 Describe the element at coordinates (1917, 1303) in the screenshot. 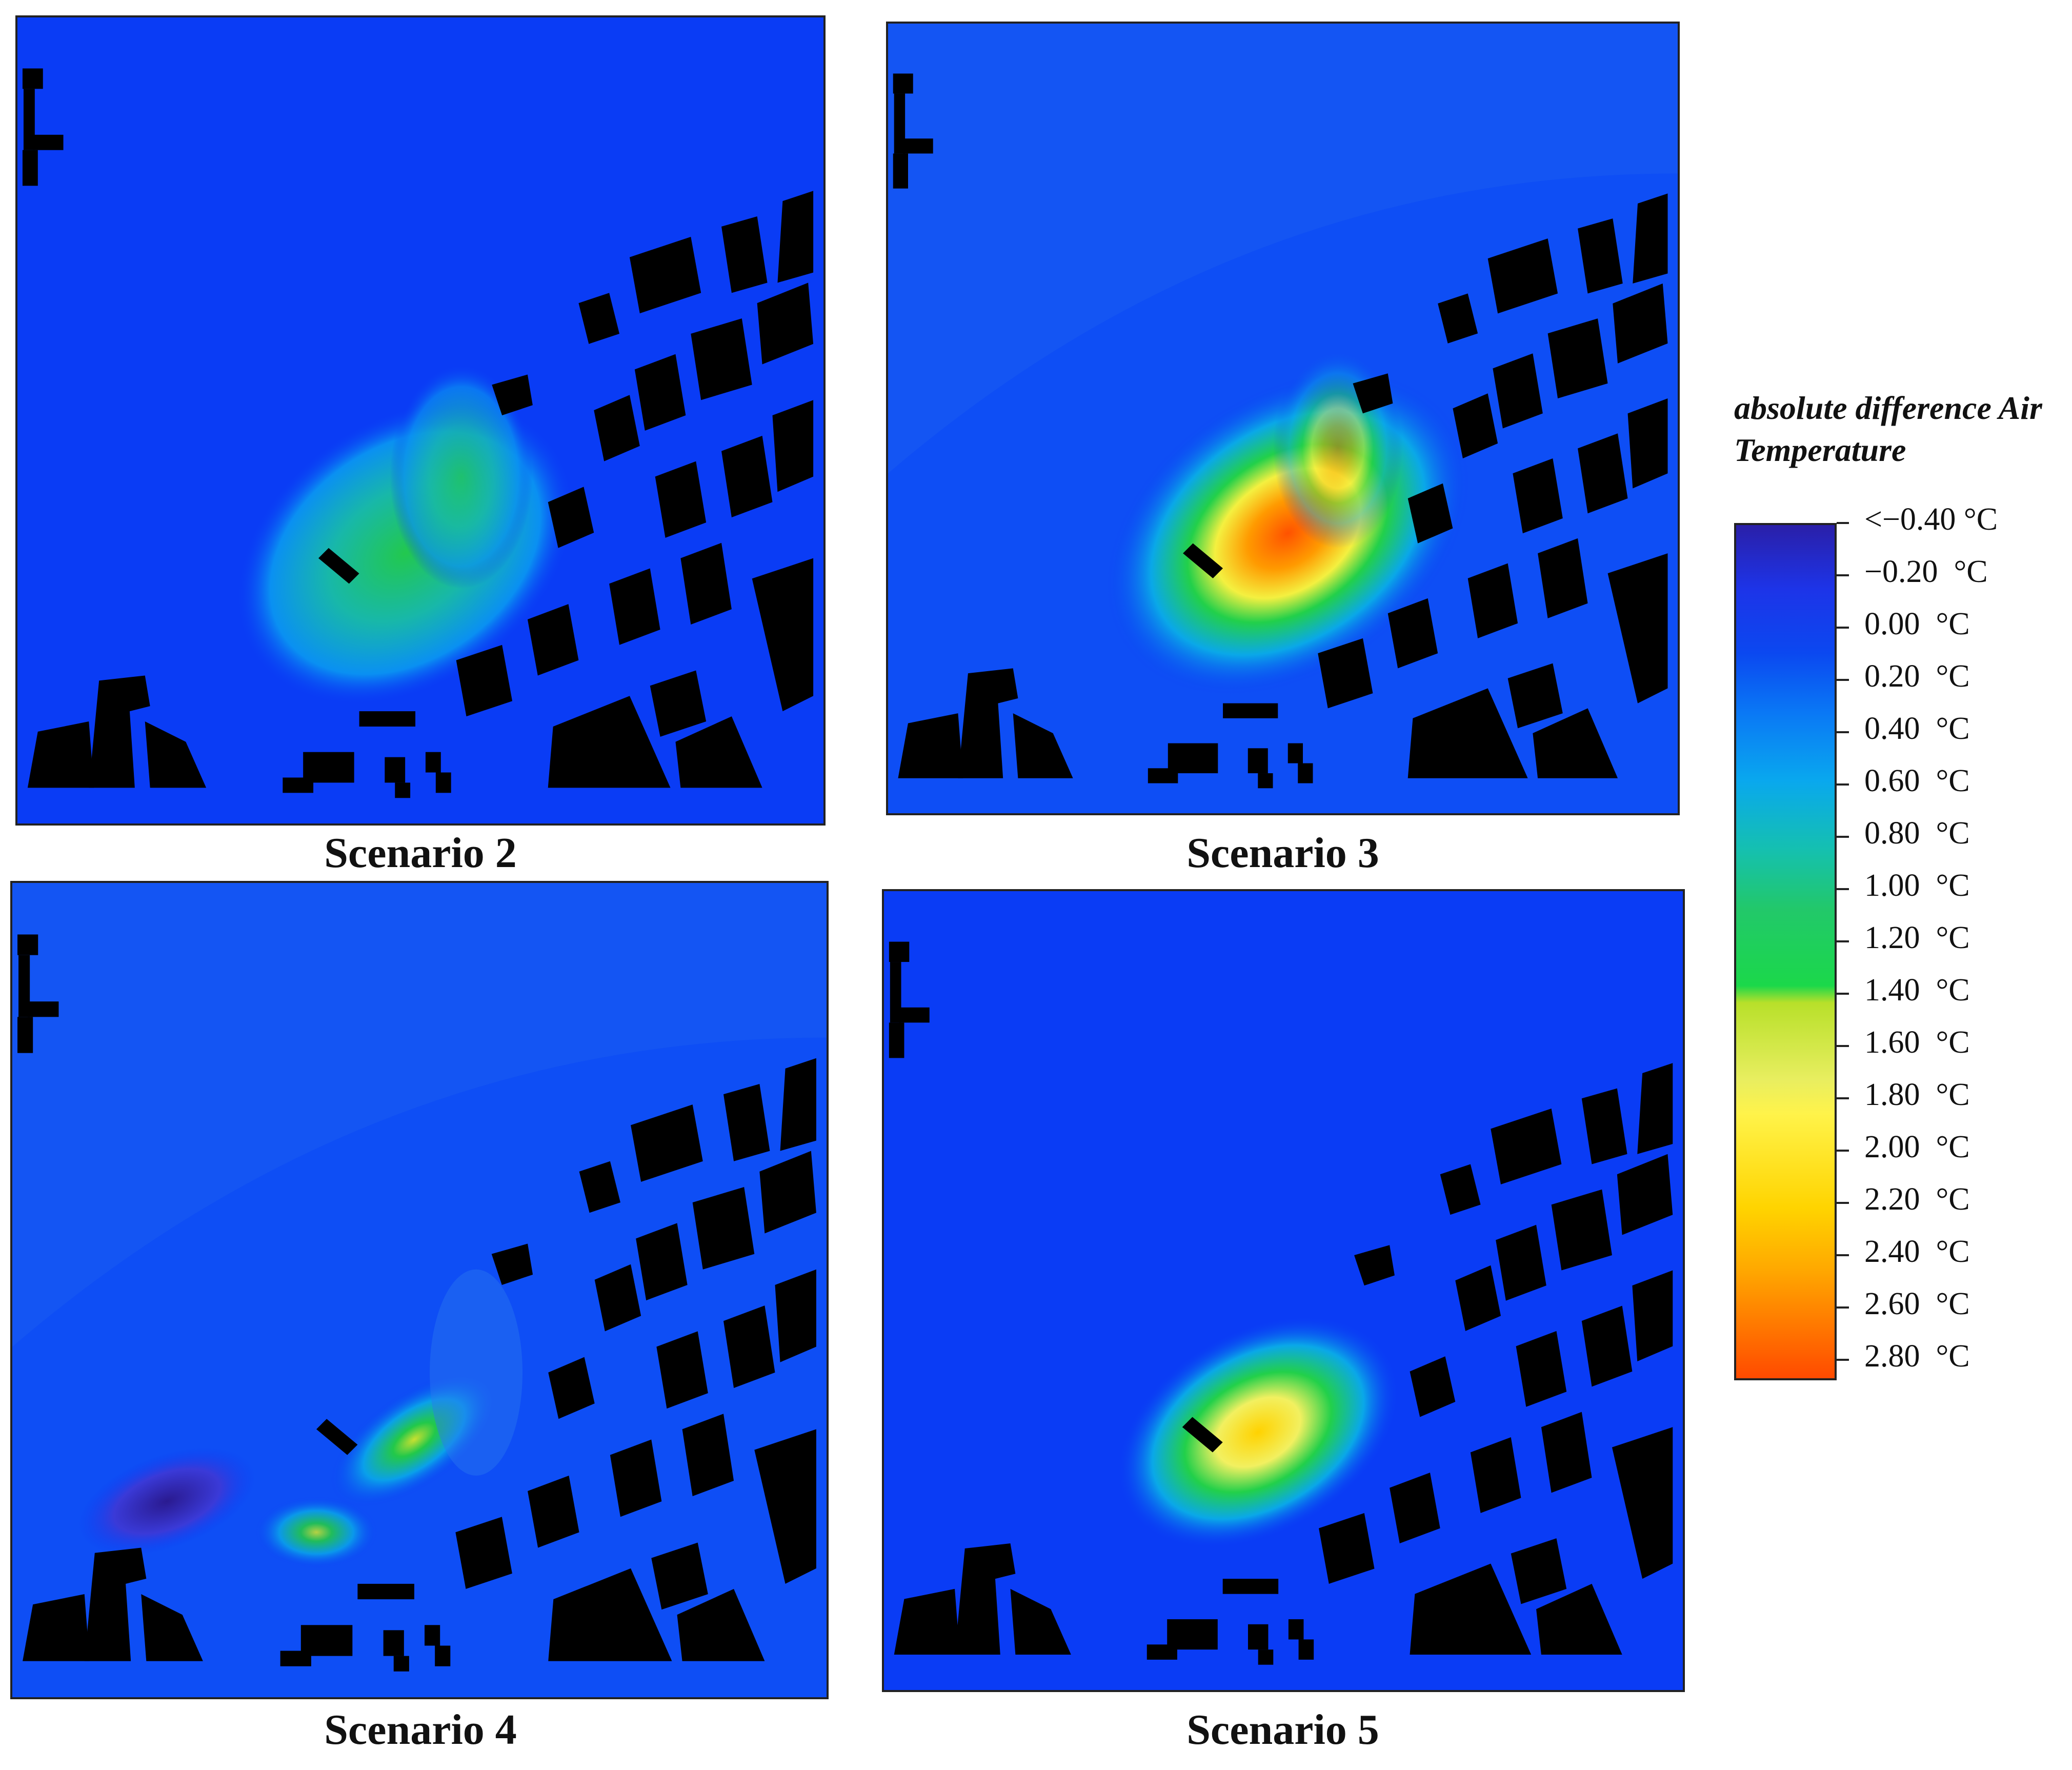

I see `legend-tick-label: 2.60 °C` at that location.